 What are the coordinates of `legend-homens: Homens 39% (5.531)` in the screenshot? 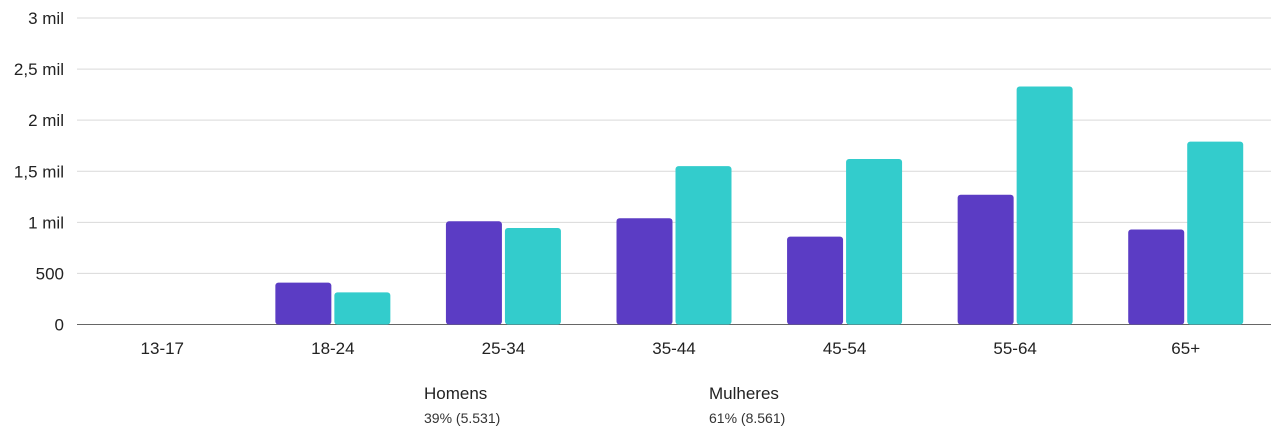 It's located at (462, 405).